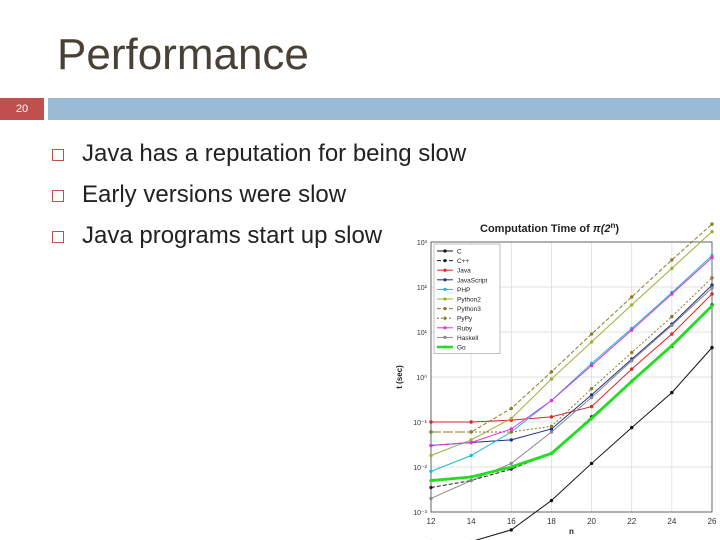 The width and height of the screenshot is (720, 540). What do you see at coordinates (469, 300) in the screenshot?
I see `legend-label: Python2` at bounding box center [469, 300].